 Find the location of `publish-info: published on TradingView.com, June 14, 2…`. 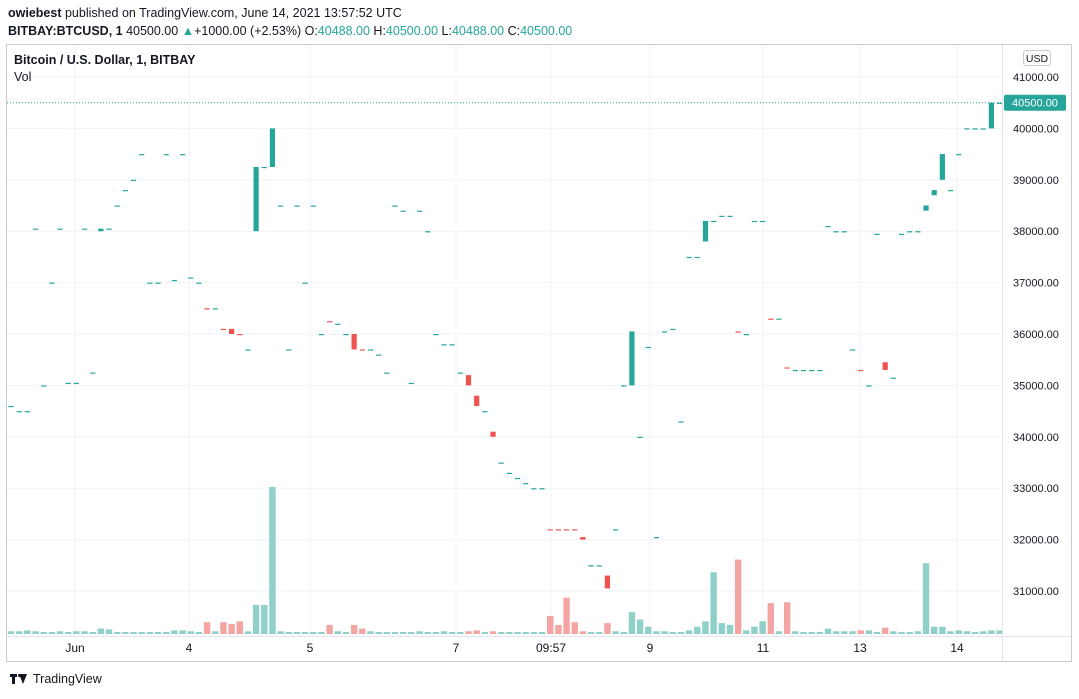

publish-info: published on TradingView.com, June 14, 2… is located at coordinates (233, 13).